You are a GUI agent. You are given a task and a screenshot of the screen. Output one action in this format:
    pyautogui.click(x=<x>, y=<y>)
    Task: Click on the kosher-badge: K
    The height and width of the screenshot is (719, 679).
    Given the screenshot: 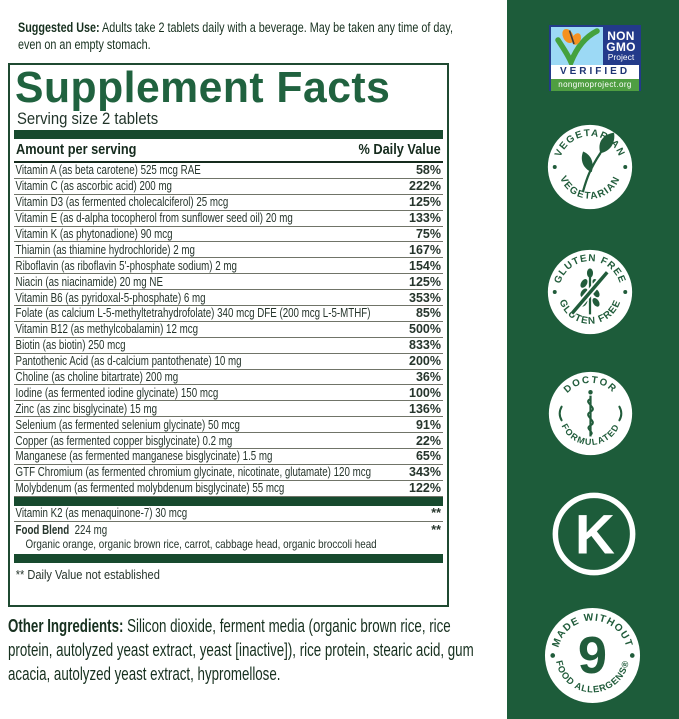 What is the action you would take?
    pyautogui.click(x=594, y=534)
    